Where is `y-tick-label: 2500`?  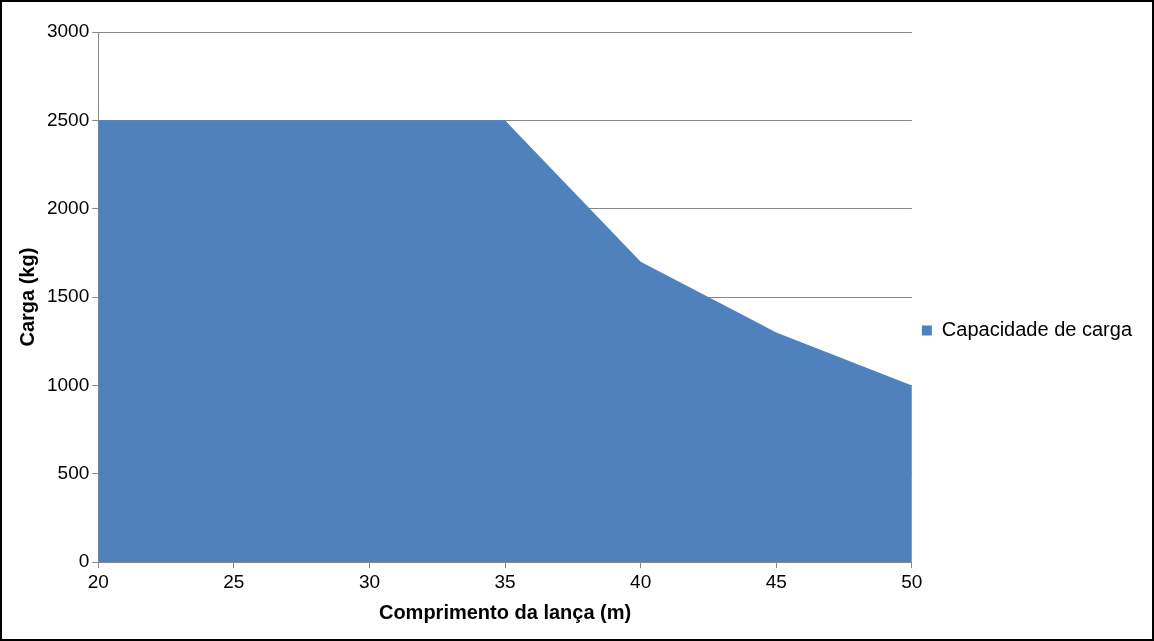 y-tick-label: 2500 is located at coordinates (68, 119).